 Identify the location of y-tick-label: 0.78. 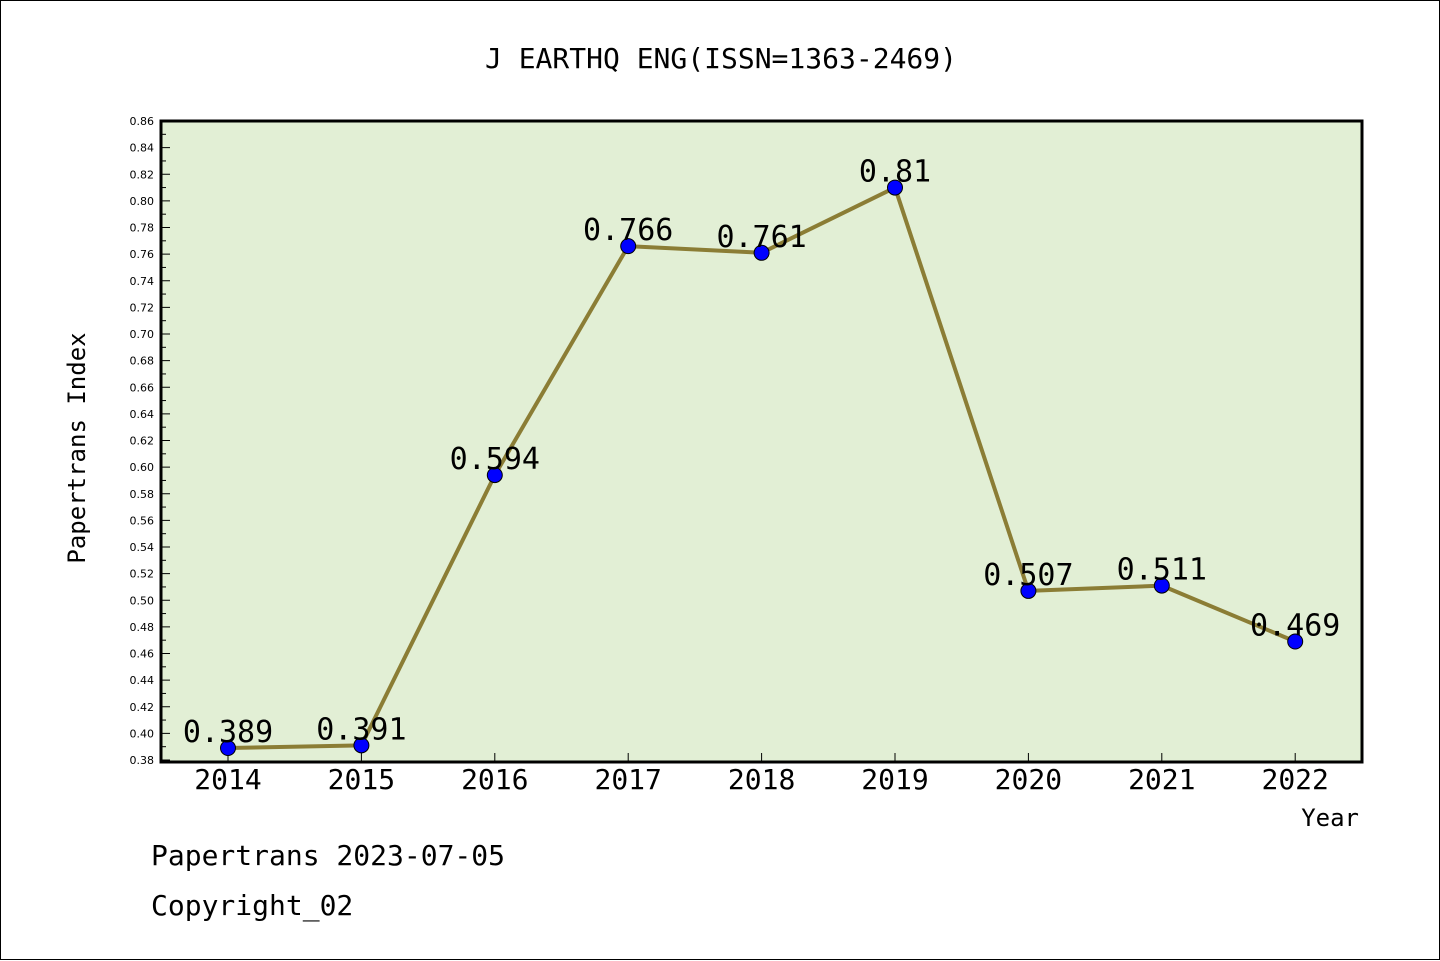
(142, 228).